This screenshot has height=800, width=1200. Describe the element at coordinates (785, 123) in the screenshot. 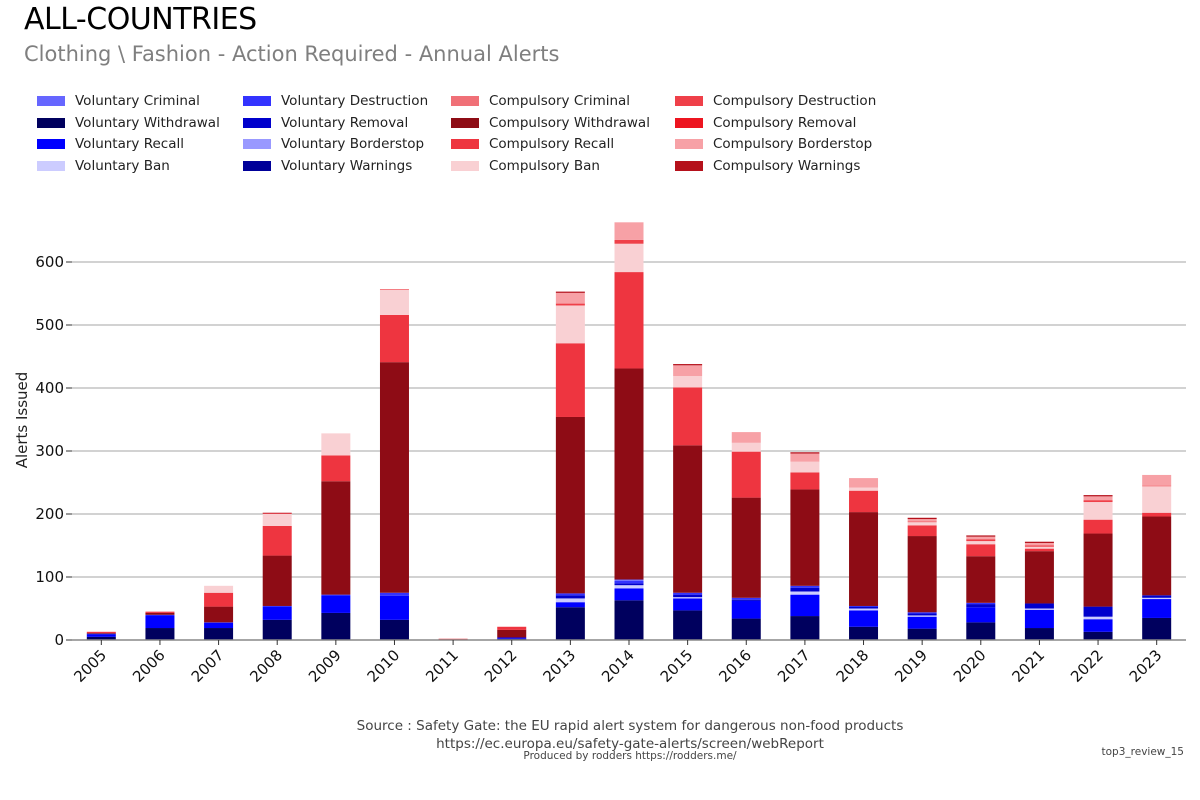

I see `legend-item: Compulsory Removal` at that location.